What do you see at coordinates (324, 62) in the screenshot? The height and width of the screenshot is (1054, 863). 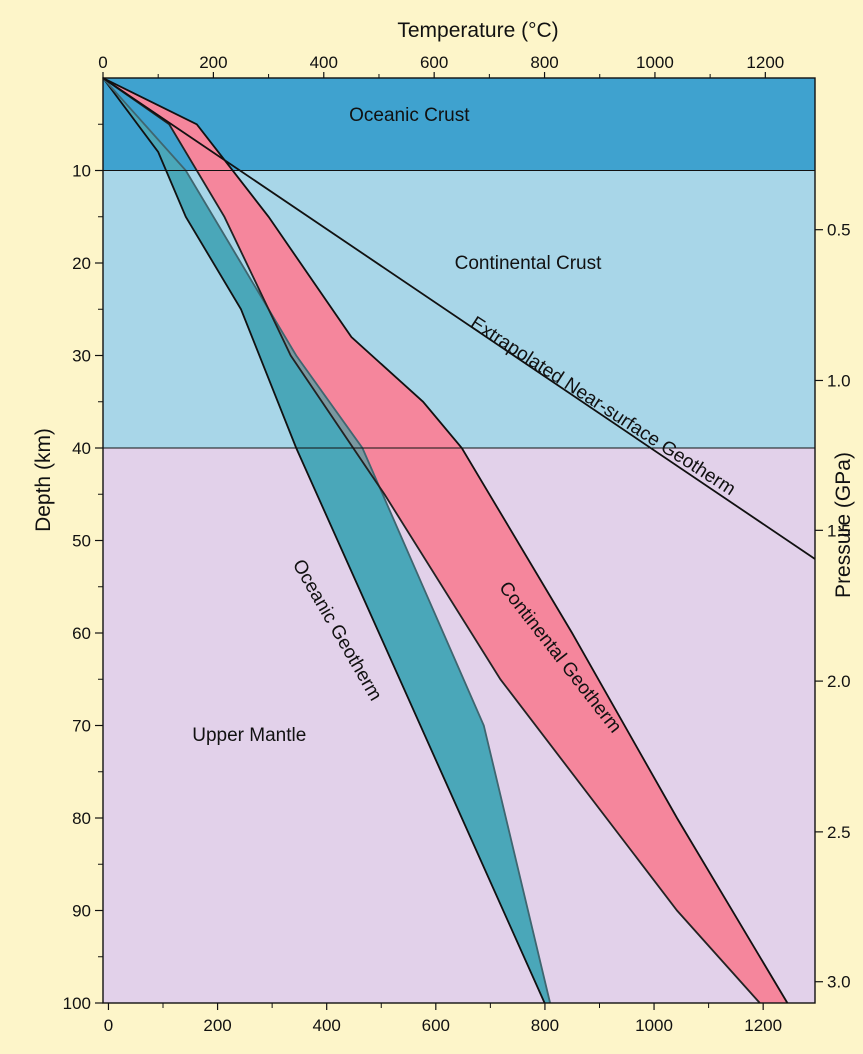 I see `top-tick-label-400: 400` at bounding box center [324, 62].